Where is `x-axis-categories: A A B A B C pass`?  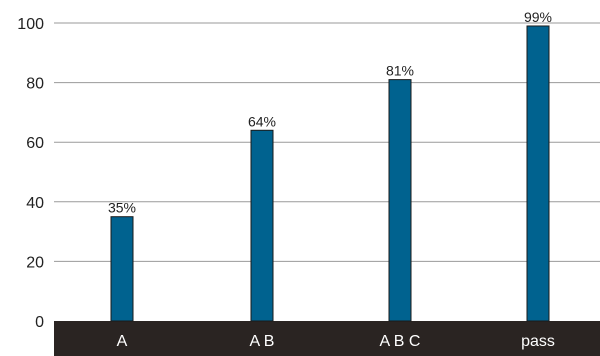 x-axis-categories: A A B A B C pass is located at coordinates (336, 341).